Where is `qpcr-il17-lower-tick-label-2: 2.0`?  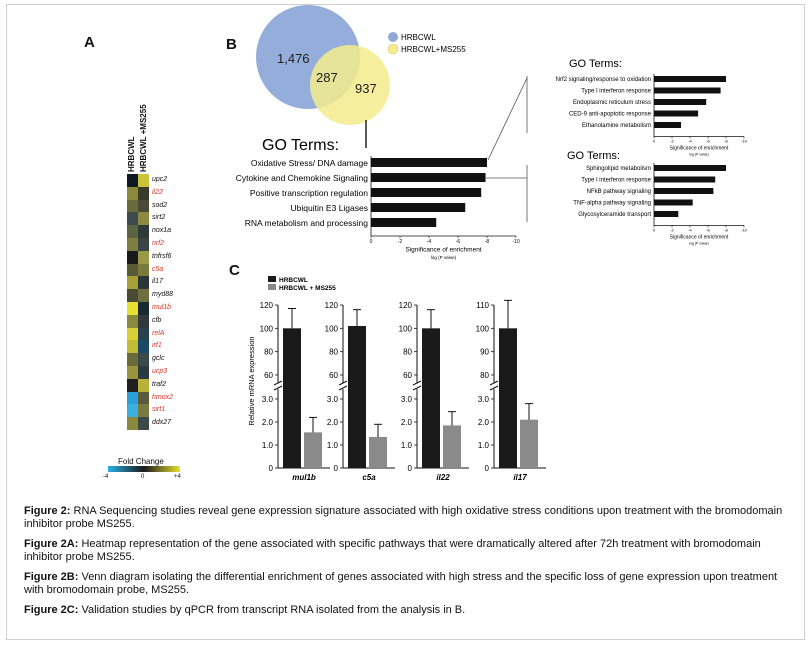
qpcr-il17-lower-tick-label-2: 2.0 is located at coordinates (484, 422).